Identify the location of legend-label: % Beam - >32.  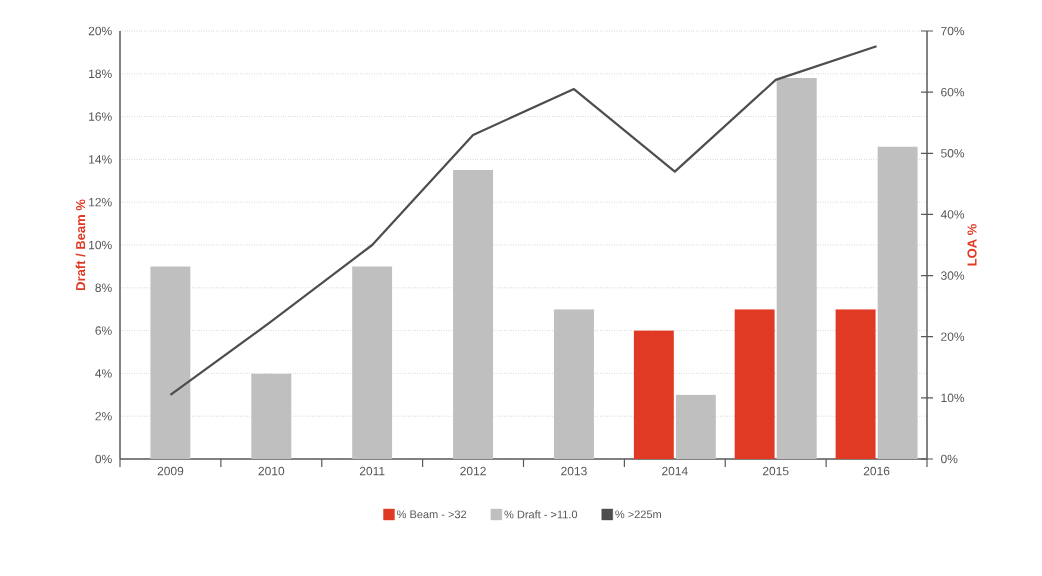
(432, 514).